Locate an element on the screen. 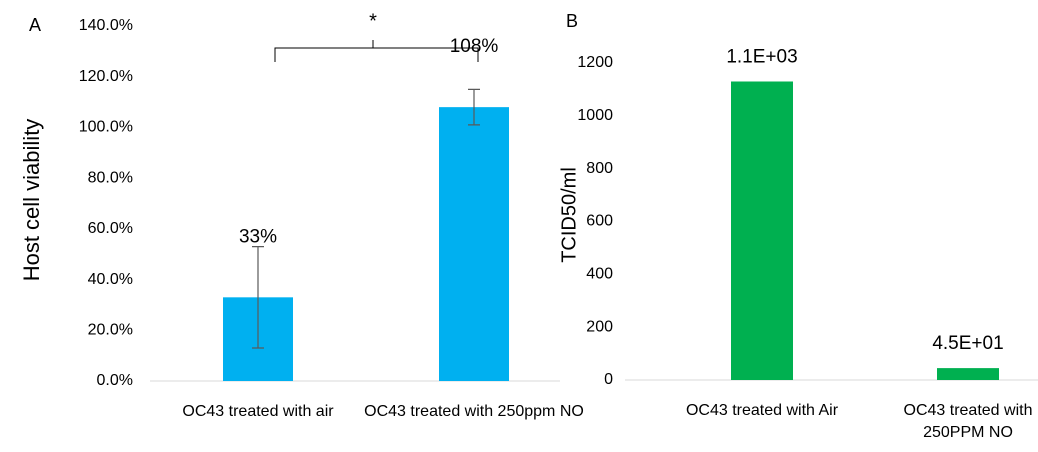 The height and width of the screenshot is (452, 1038). y-tick-label: 20.0% is located at coordinates (110, 330).